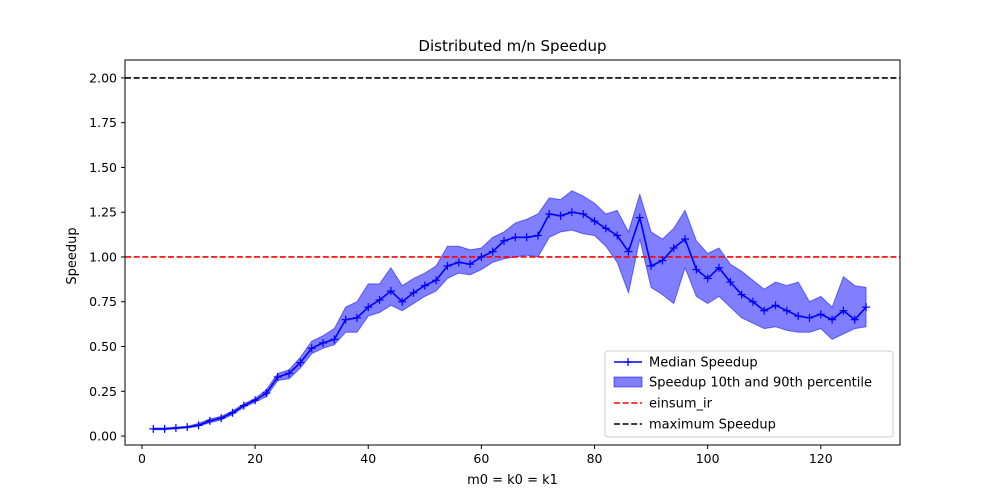  Describe the element at coordinates (103, 346) in the screenshot. I see `y-tick-label: 0.50` at that location.